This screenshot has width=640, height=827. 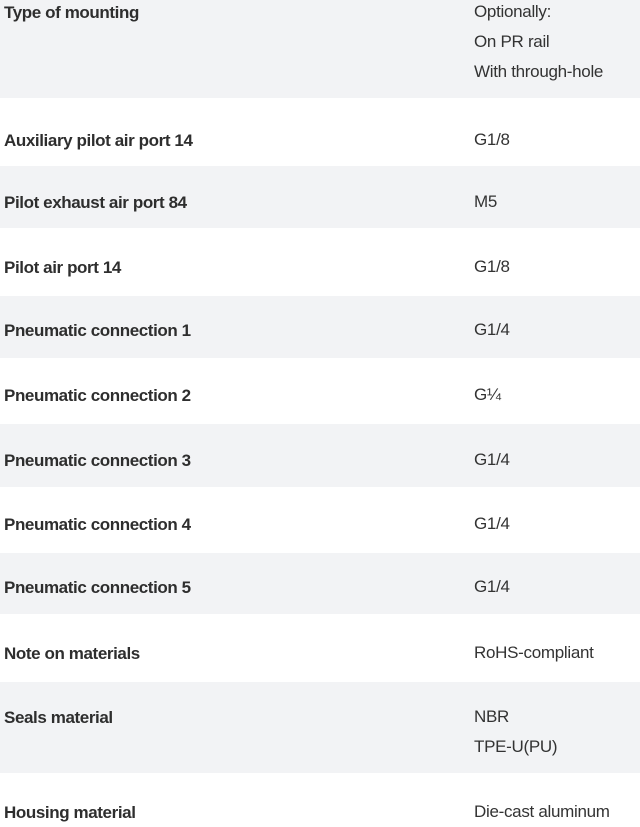 I want to click on value-line: RoHS-compliant, so click(x=534, y=652).